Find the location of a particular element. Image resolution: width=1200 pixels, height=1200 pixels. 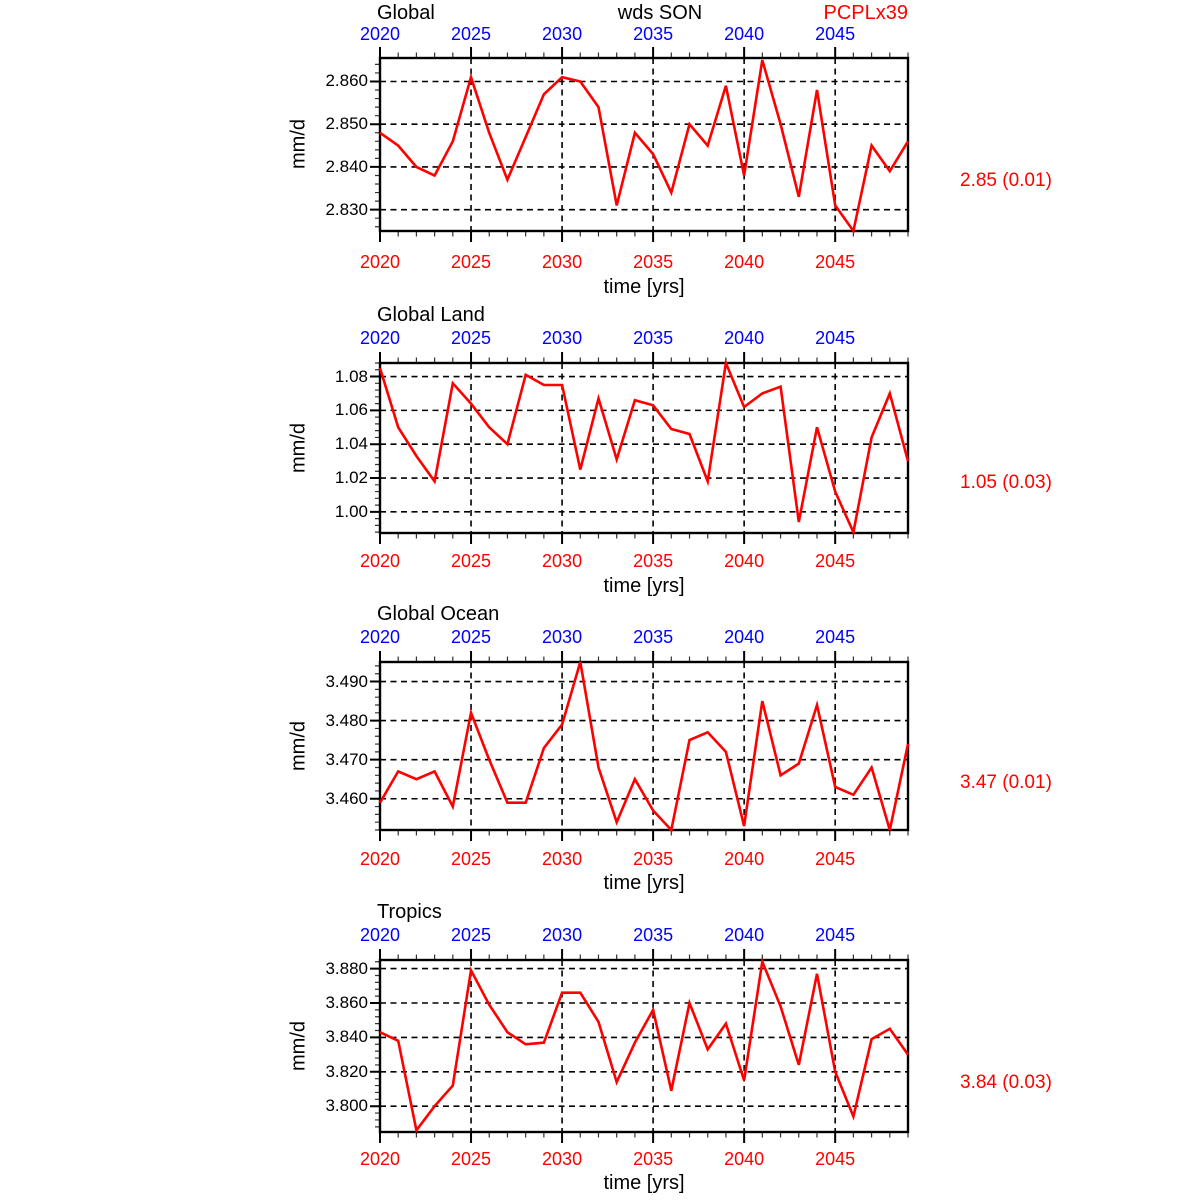

figure-center-label: wds SON is located at coordinates (660, 13).